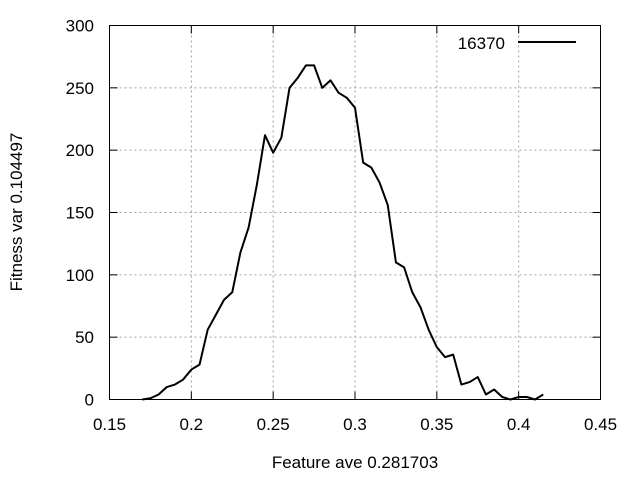 Image resolution: width=640 pixels, height=480 pixels. What do you see at coordinates (109, 424) in the screenshot?
I see `x-tick-label: 0.15` at bounding box center [109, 424].